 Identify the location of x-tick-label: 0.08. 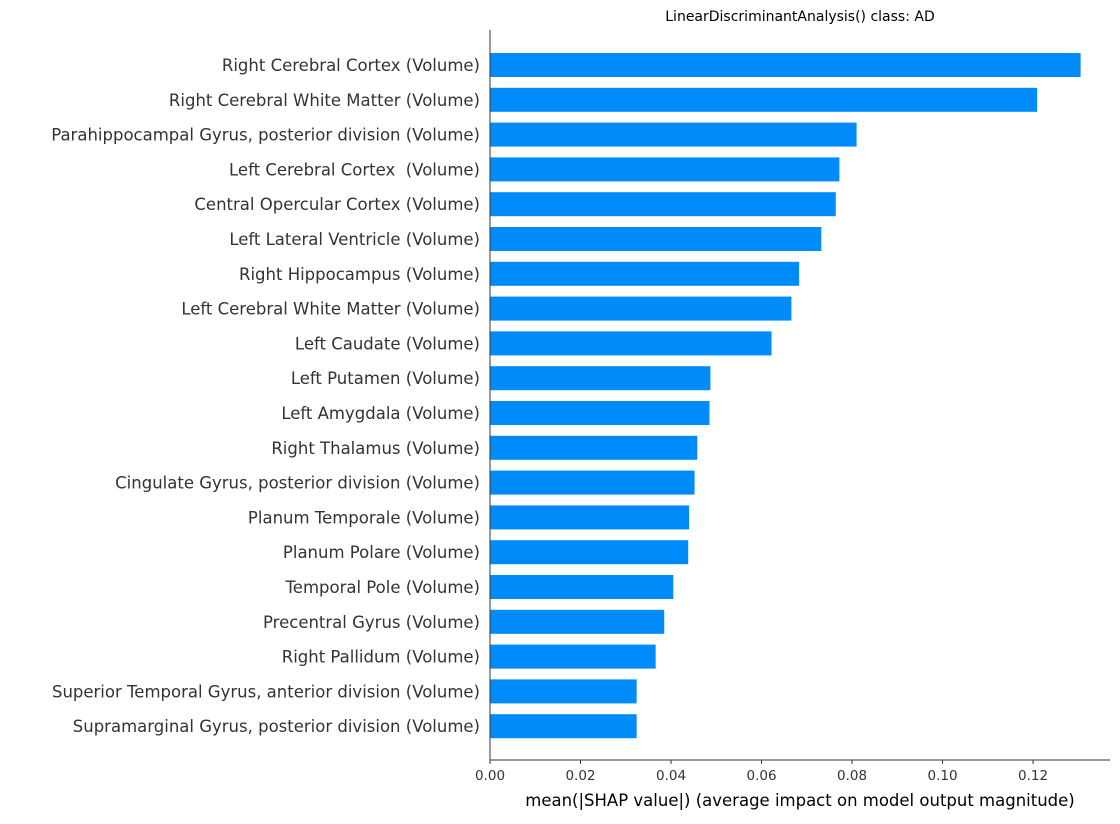
(852, 776).